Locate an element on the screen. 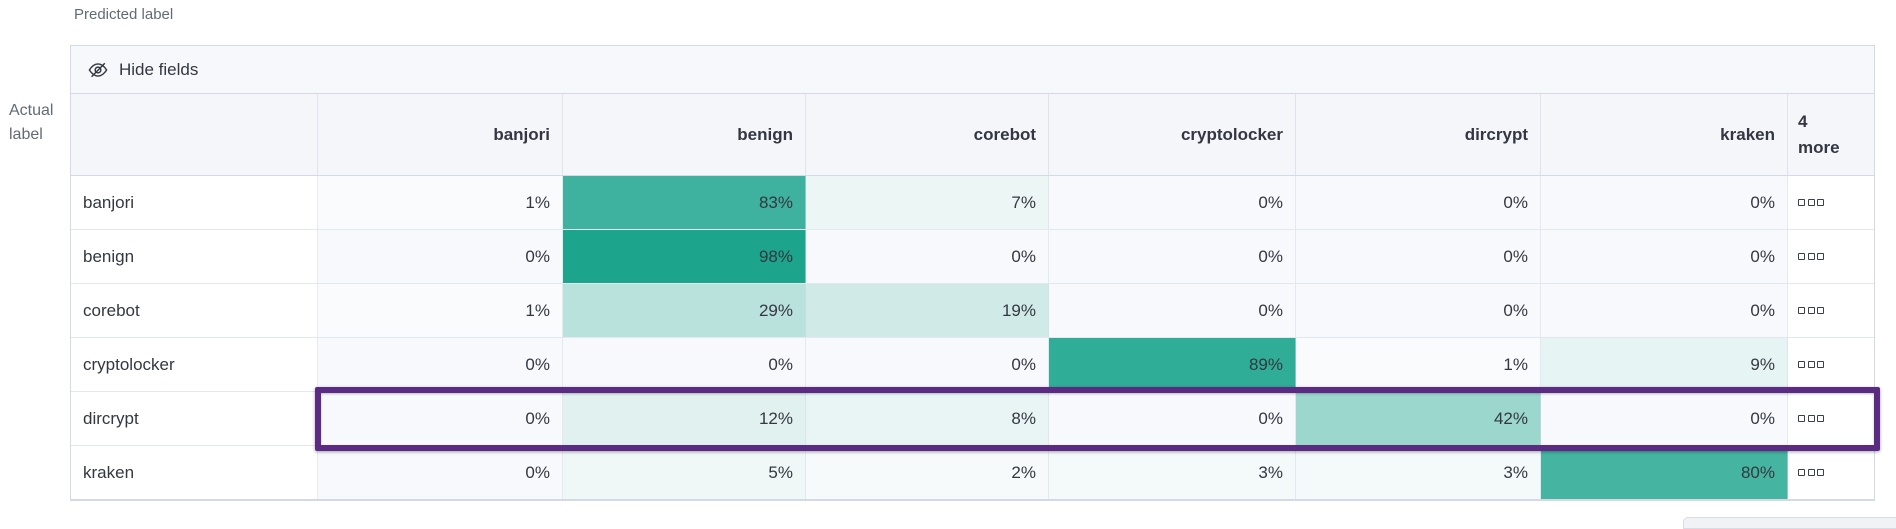 This screenshot has height=529, width=1896. matrix-cell-benign-kraken: 0% is located at coordinates (1664, 256).